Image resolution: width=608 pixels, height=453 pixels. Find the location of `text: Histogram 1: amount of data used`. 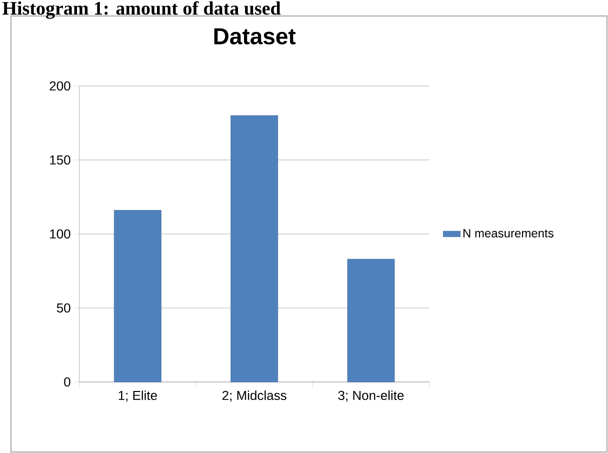

text: Histogram 1: amount of data used is located at coordinates (141, 10).